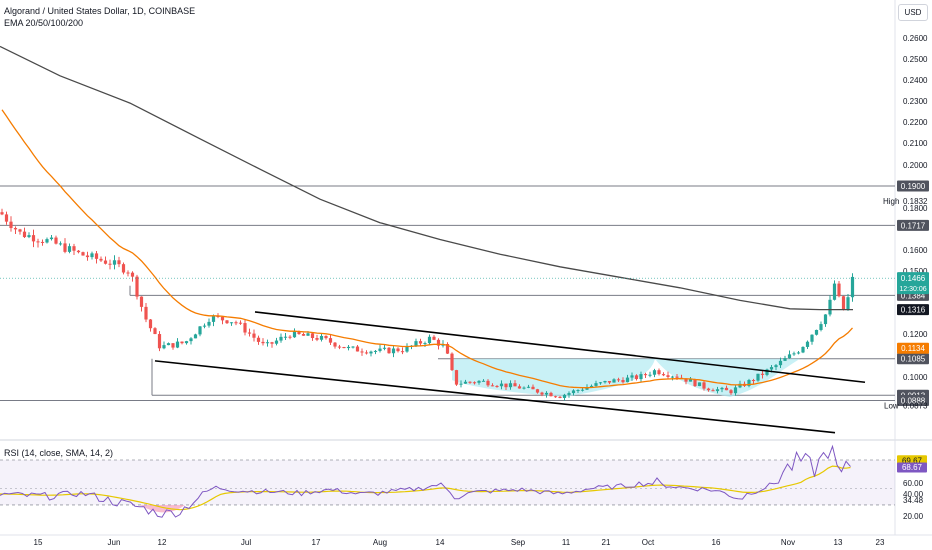 The width and height of the screenshot is (932, 550). Describe the element at coordinates (913, 186) in the screenshot. I see `level-label-box` at that location.